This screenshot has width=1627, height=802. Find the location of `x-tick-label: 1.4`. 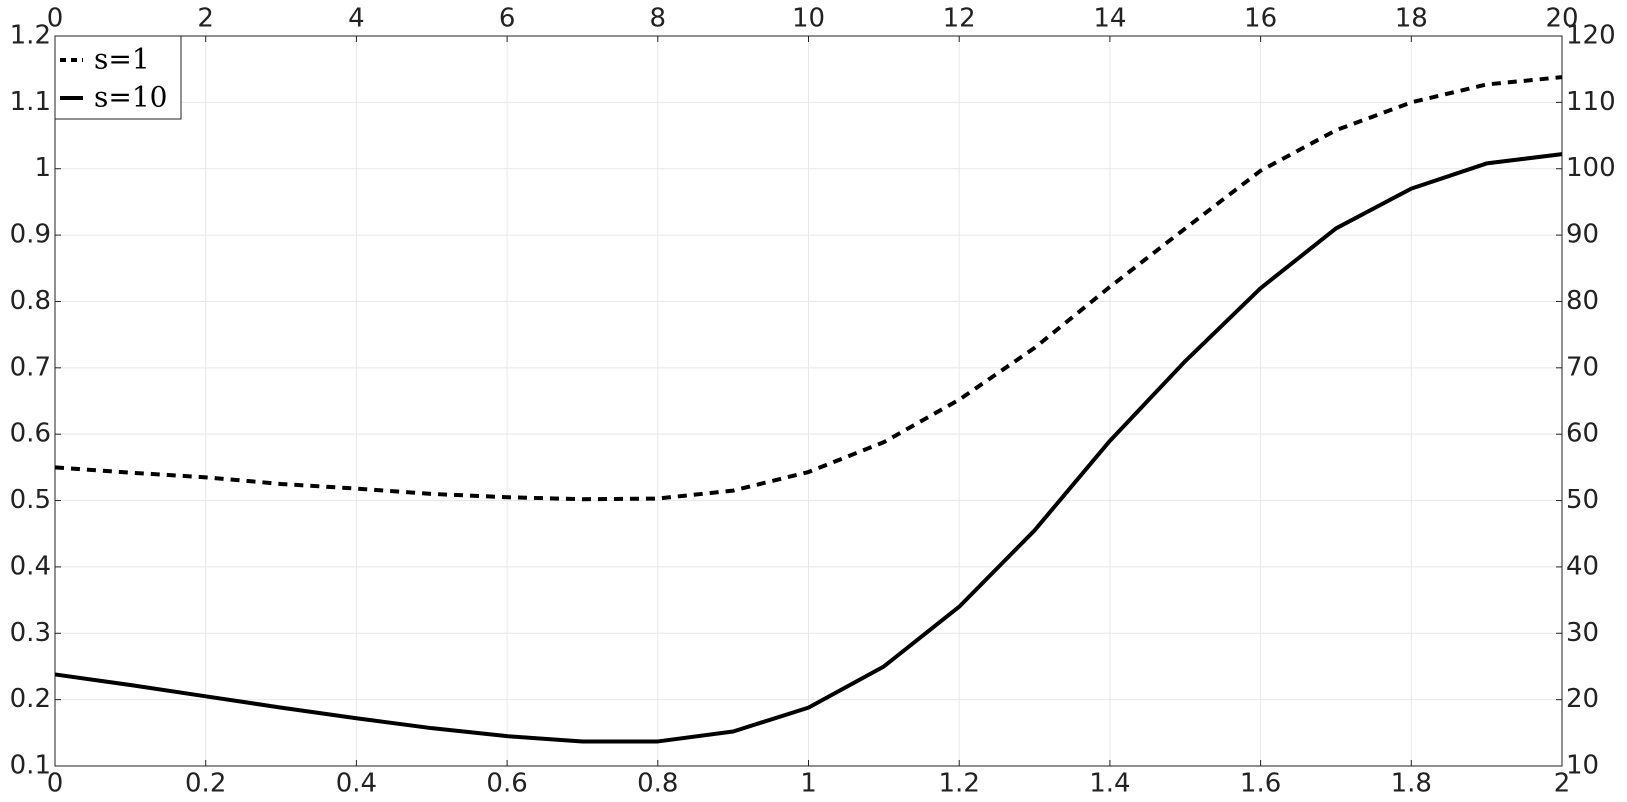

x-tick-label: 1.4 is located at coordinates (1109, 784).